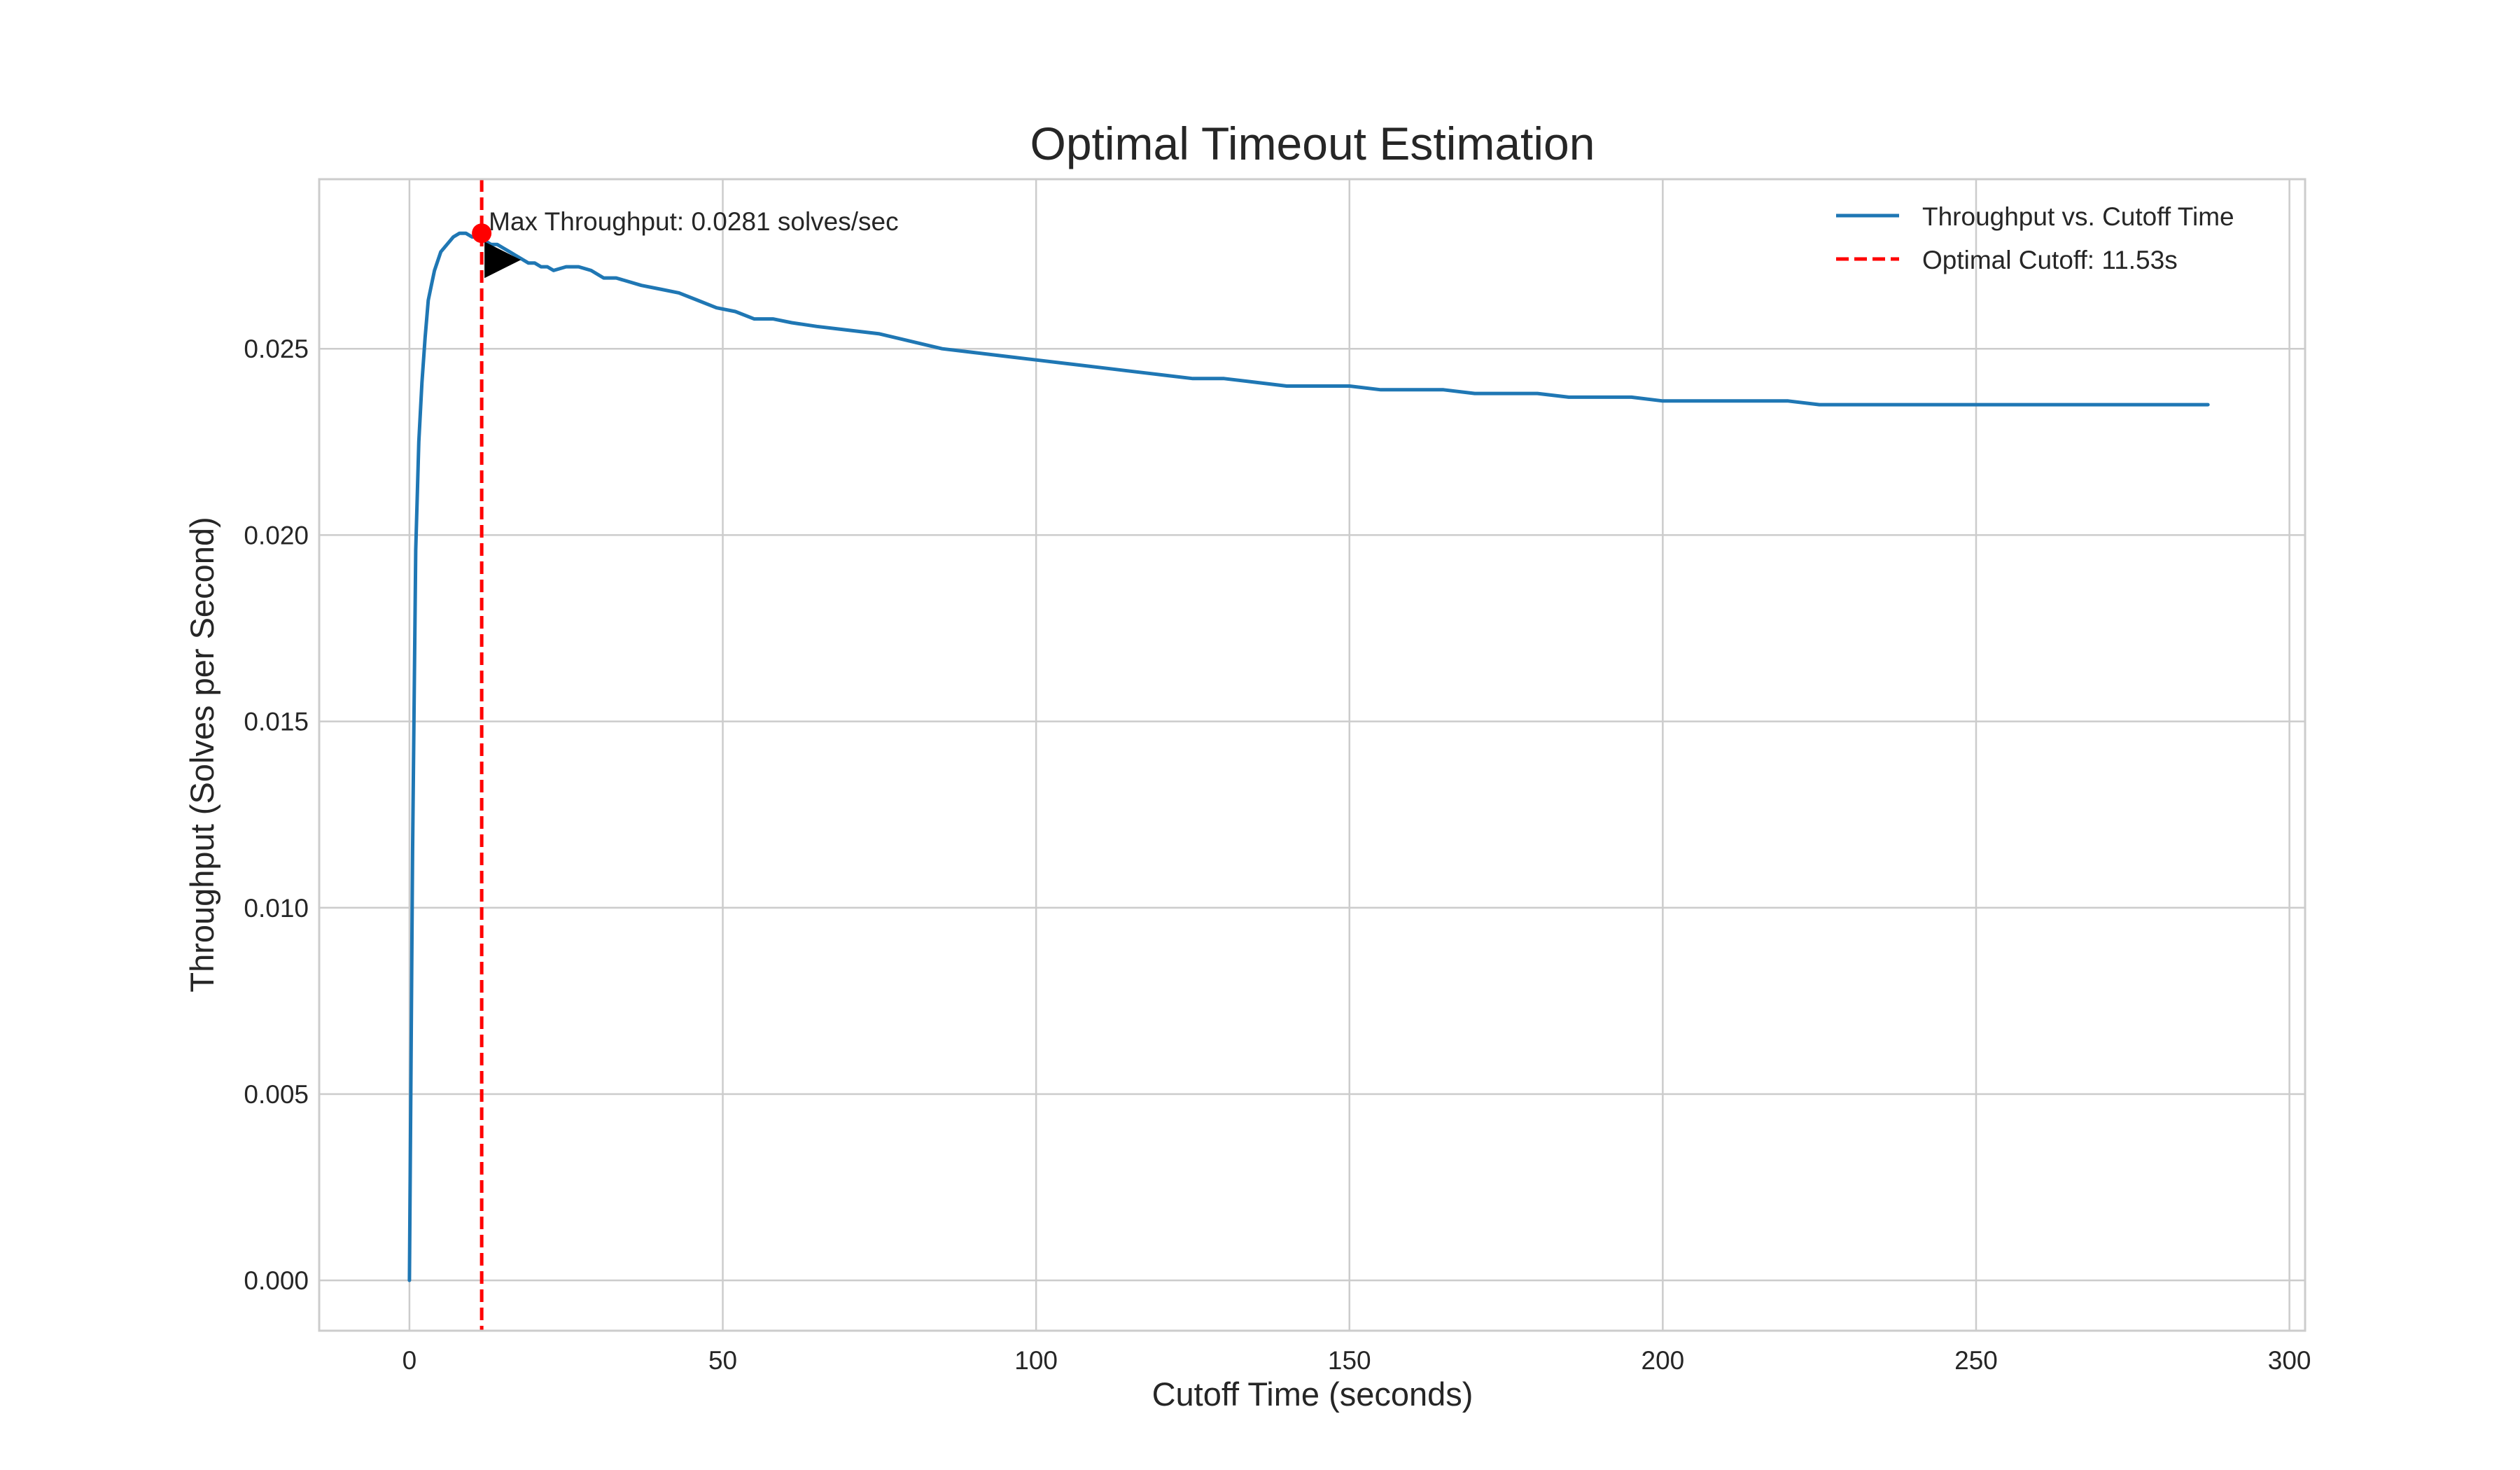 The height and width of the screenshot is (1470, 2520). I want to click on max-throughput-marker, so click(482, 233).